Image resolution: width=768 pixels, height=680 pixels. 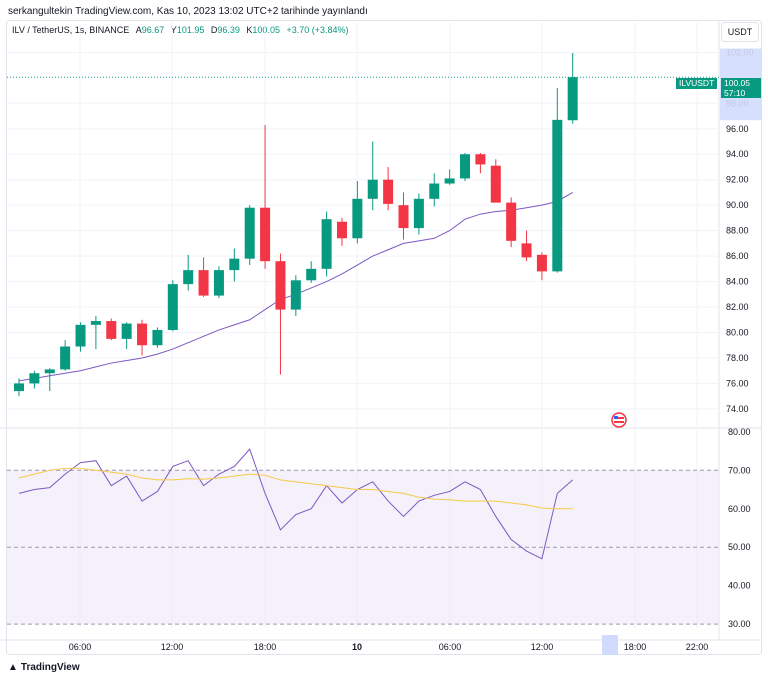 What do you see at coordinates (737, 205) in the screenshot?
I see `price-tick-label: 90.00` at bounding box center [737, 205].